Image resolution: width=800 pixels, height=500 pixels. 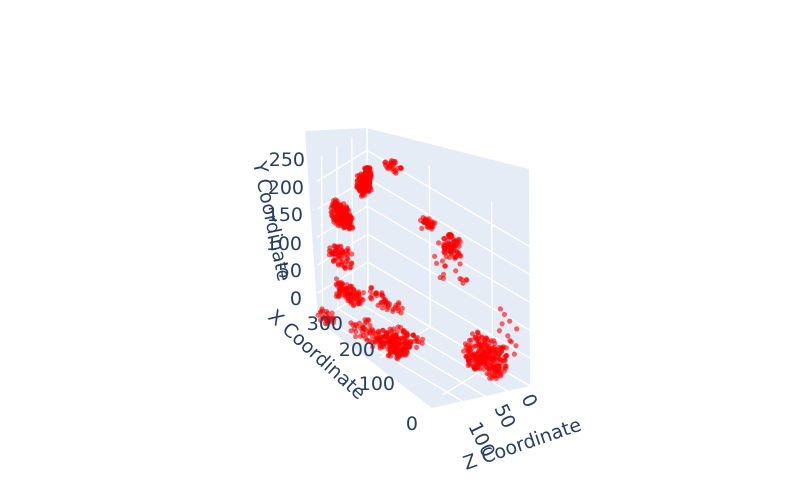 I want to click on data-points, so click(x=417, y=269).